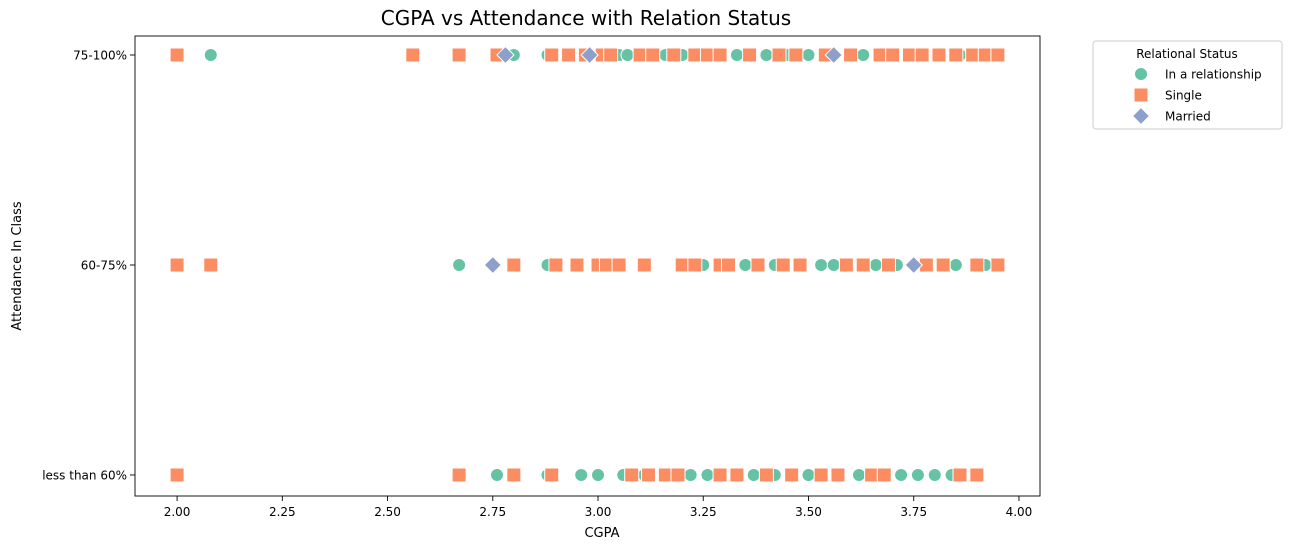  What do you see at coordinates (1141, 116) in the screenshot?
I see `legend-marker-diamond` at bounding box center [1141, 116].